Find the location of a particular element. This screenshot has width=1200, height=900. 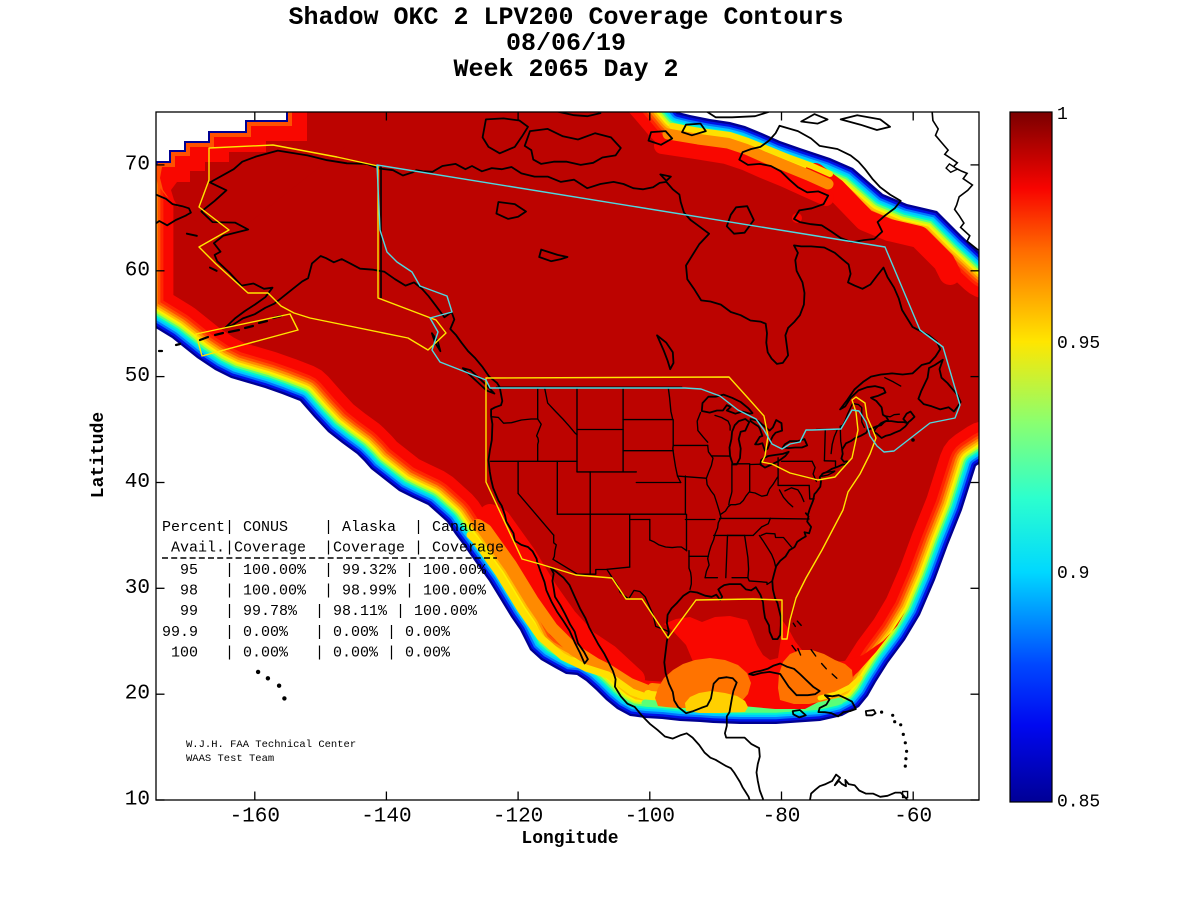

svg-text: 60 is located at coordinates (137, 270).